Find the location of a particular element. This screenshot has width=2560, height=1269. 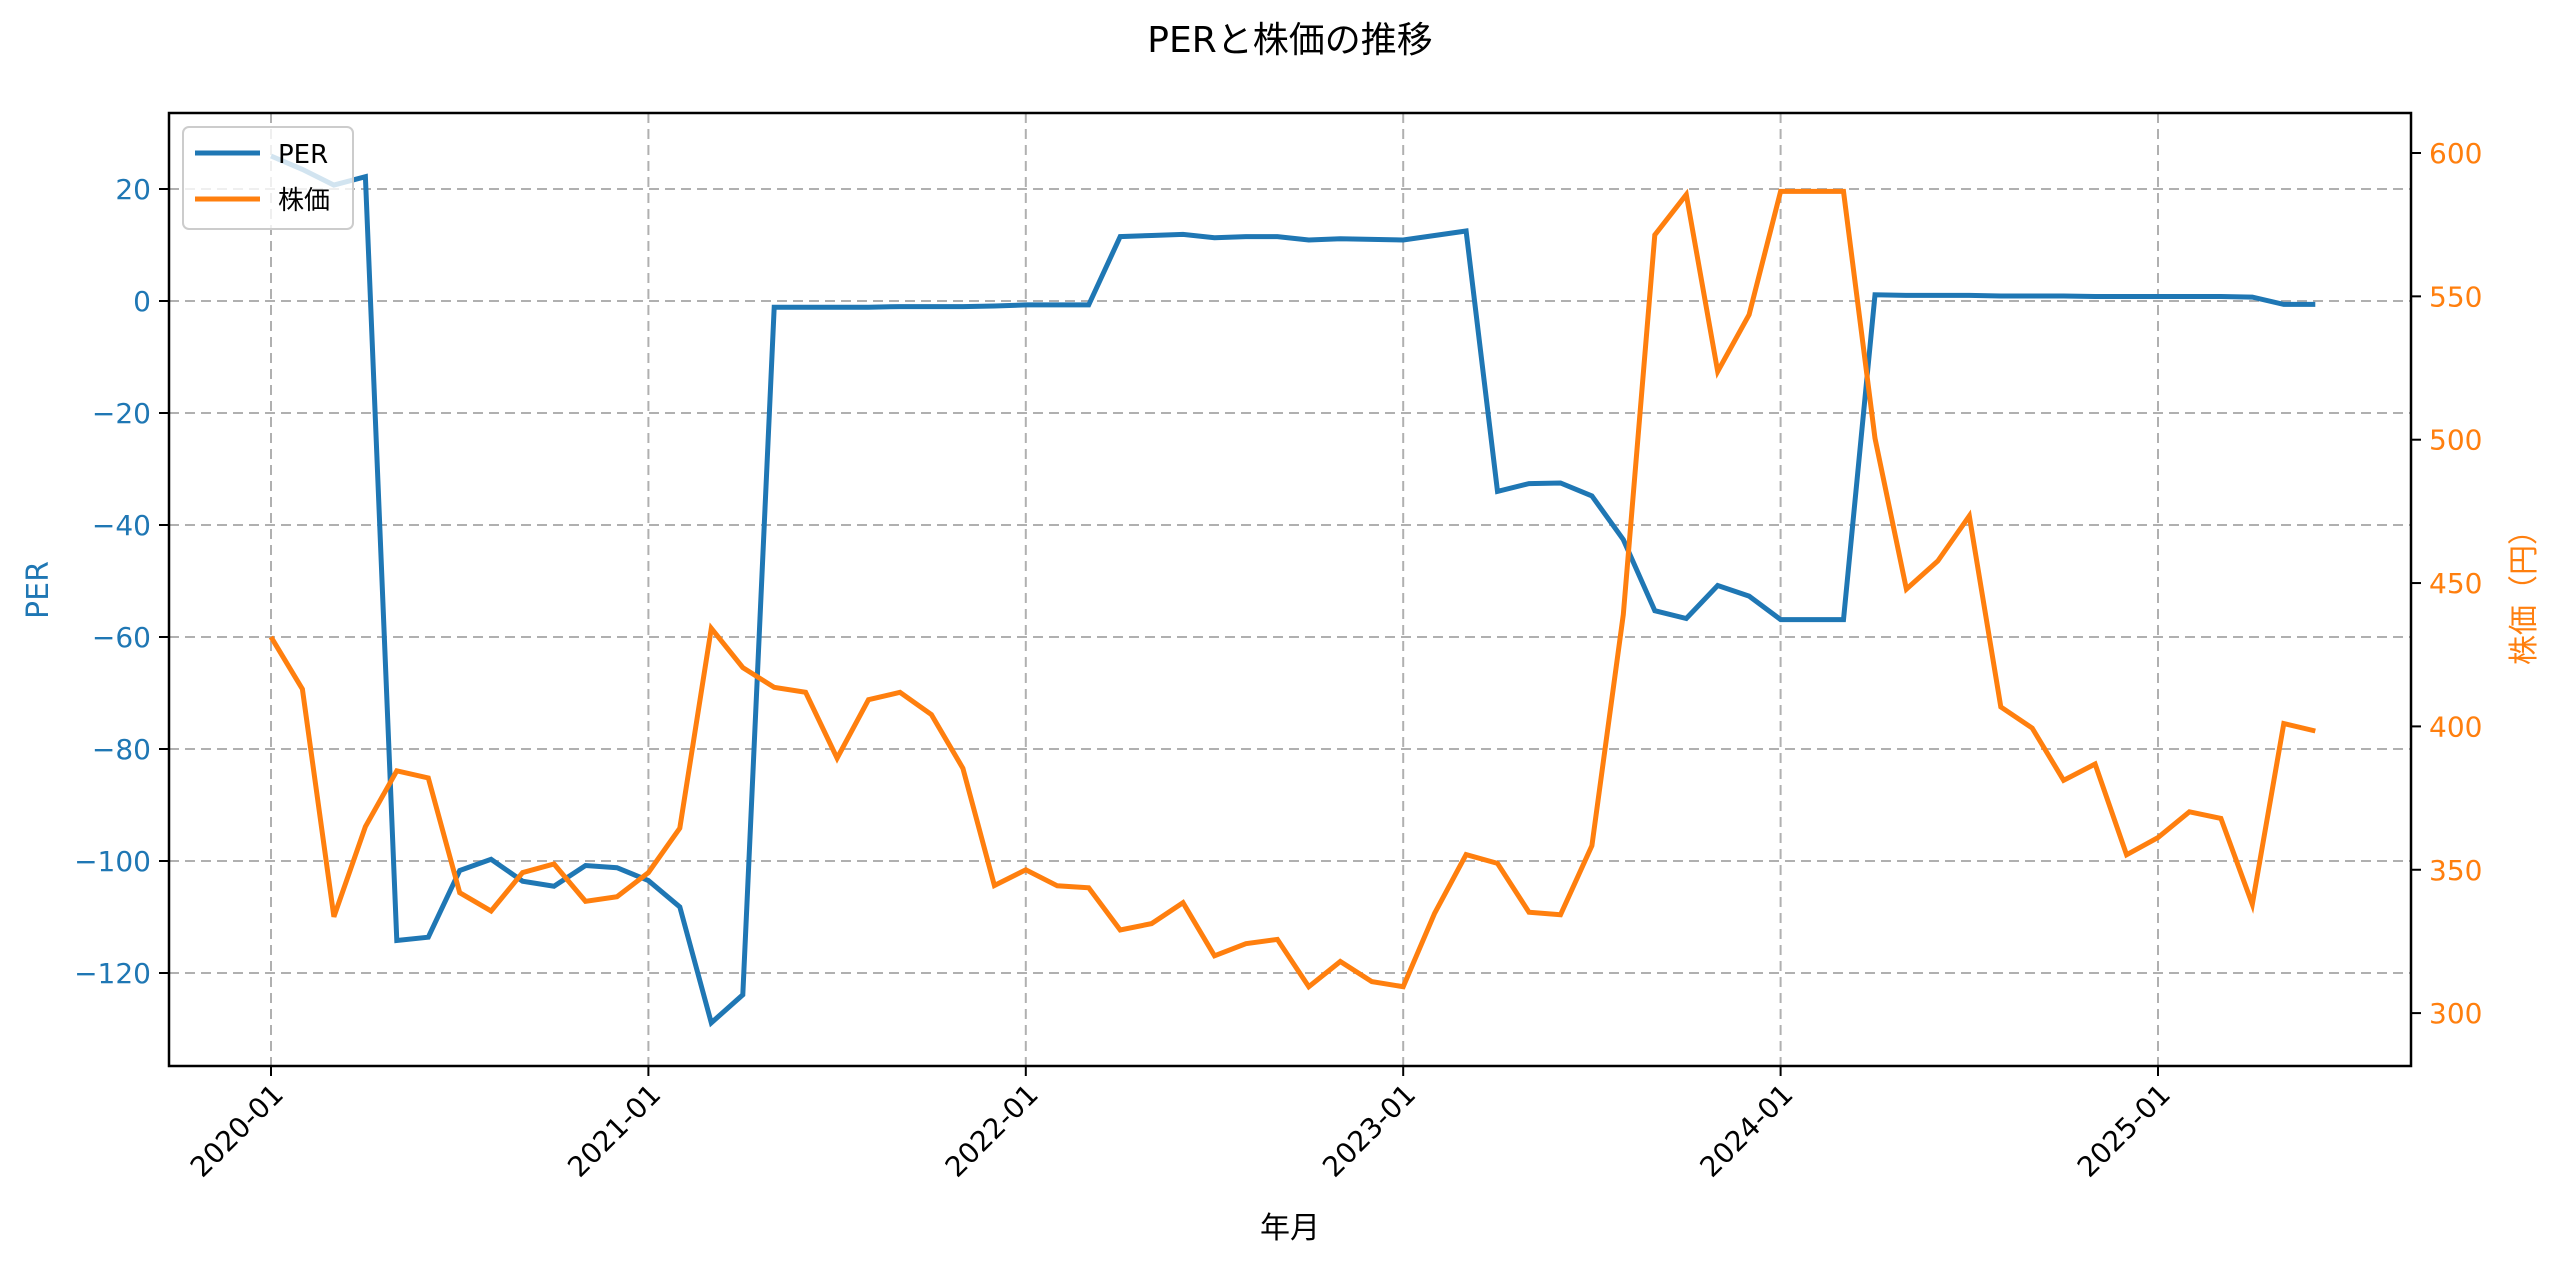

right-y-axis: 600 550 500 450 400 350 300 is located at coordinates (2446, 583).